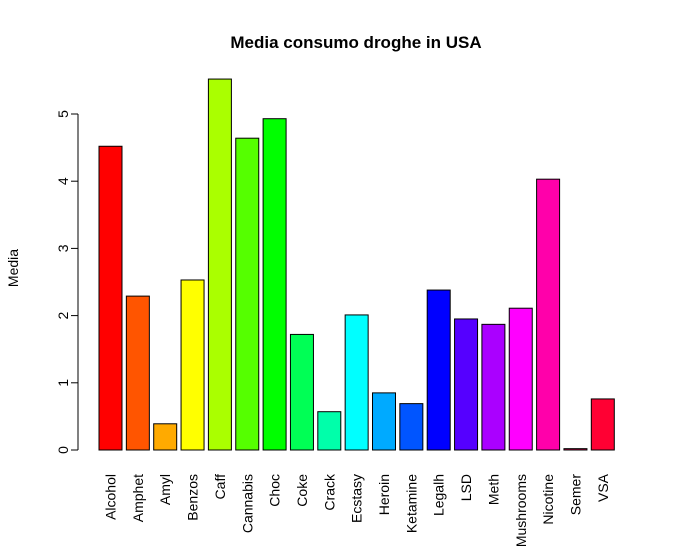 This screenshot has height=552, width=674. What do you see at coordinates (602, 424) in the screenshot?
I see `bar-vsa` at bounding box center [602, 424].